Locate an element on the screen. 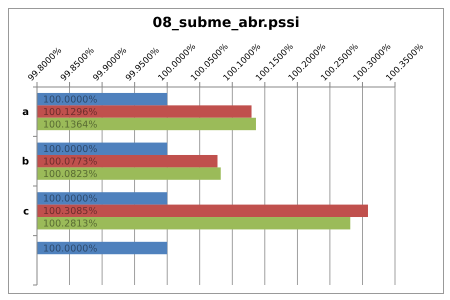  data-label: 100.1296% is located at coordinates (70, 112).